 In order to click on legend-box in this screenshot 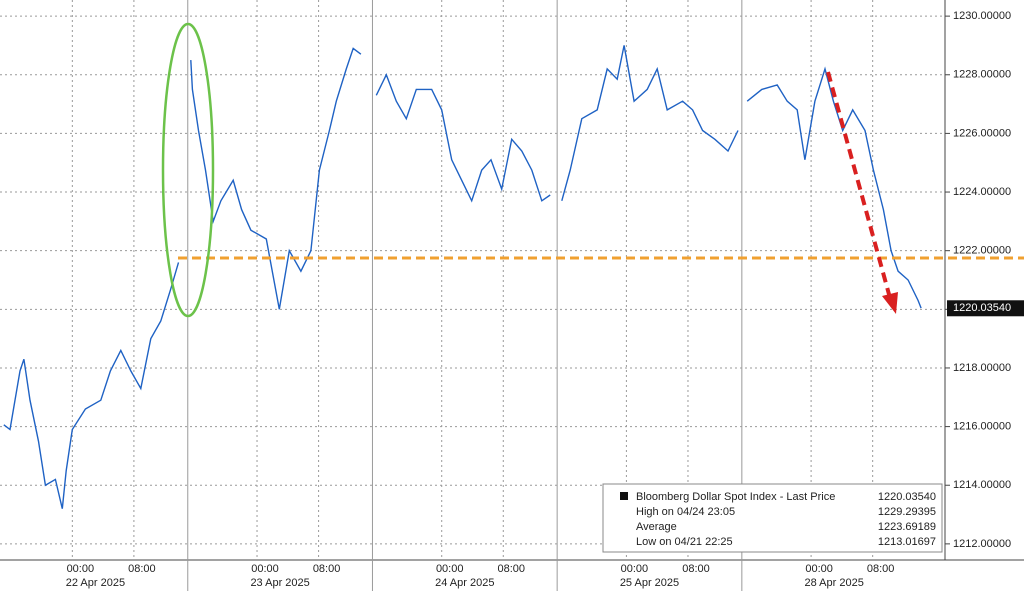, I will do `click(772, 518)`.